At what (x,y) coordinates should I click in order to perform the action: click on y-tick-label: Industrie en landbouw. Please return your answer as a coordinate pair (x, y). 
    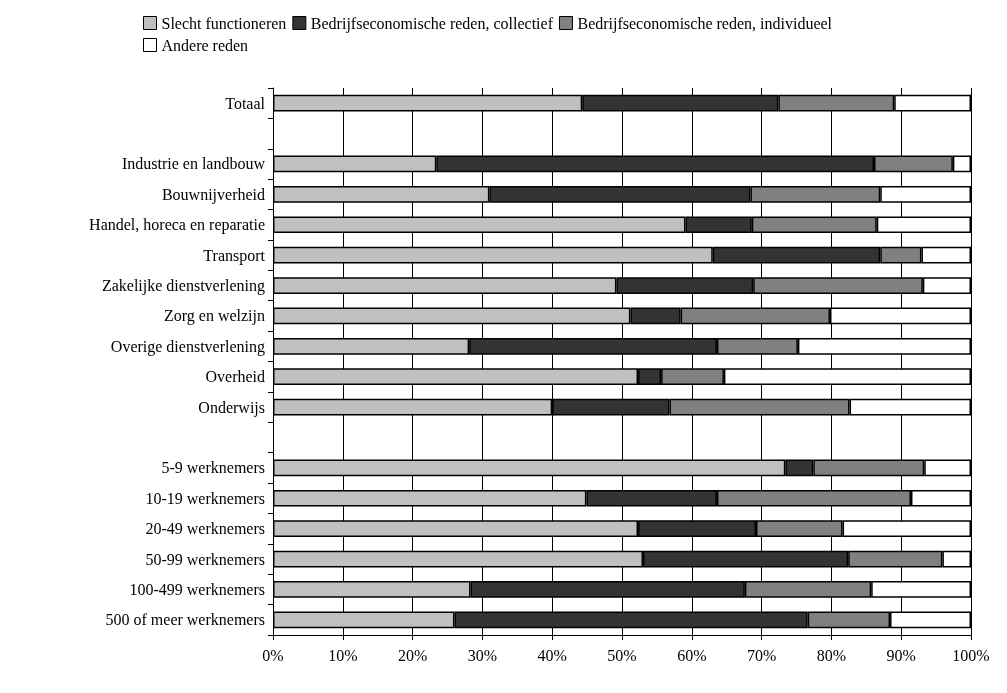
    Looking at the image, I should click on (193, 164).